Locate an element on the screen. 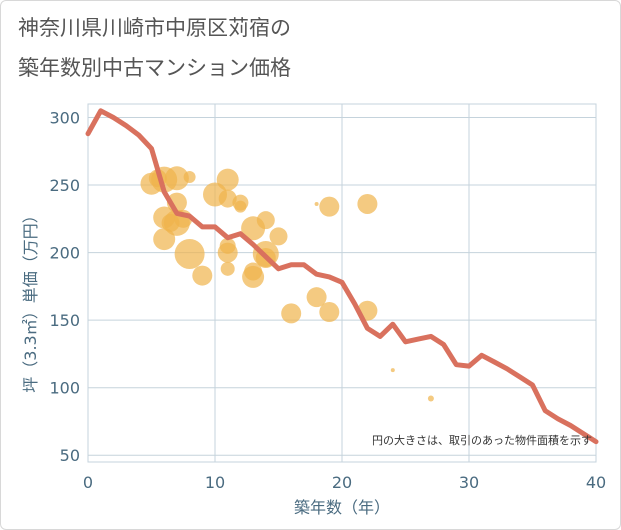 Image resolution: width=621 pixels, height=530 pixels. x-axis-label: 築年数（年） is located at coordinates (342, 507).